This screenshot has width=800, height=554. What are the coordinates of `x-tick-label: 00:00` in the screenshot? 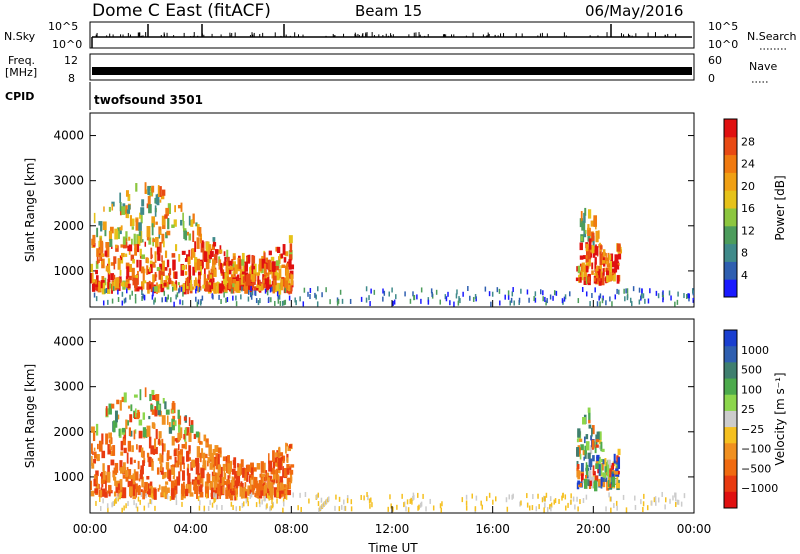 It's located at (90, 529).